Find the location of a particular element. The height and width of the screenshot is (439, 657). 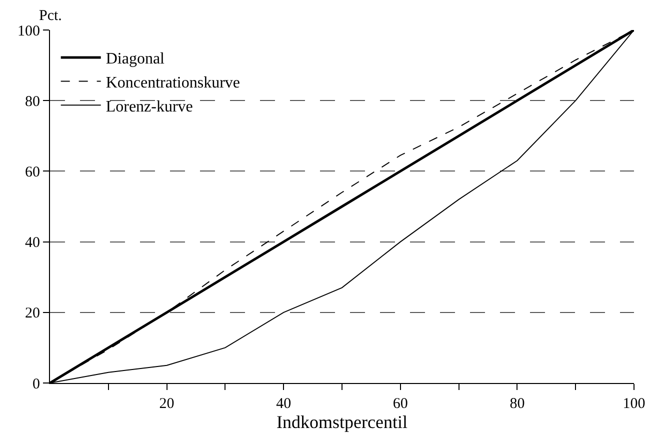

x-tick-label: 40 is located at coordinates (284, 404).